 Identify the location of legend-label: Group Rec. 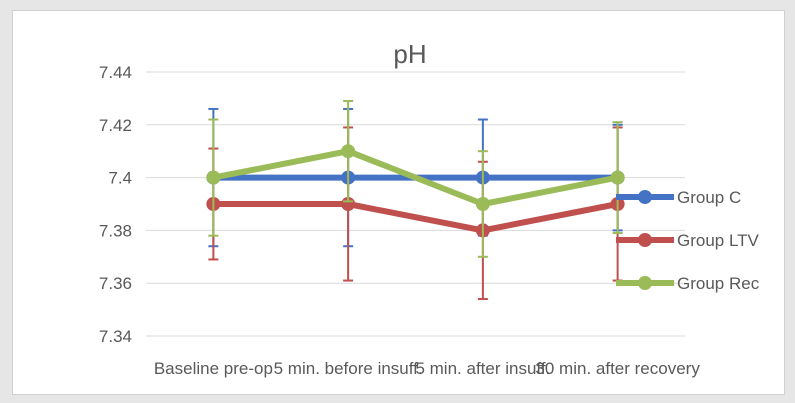
(718, 283).